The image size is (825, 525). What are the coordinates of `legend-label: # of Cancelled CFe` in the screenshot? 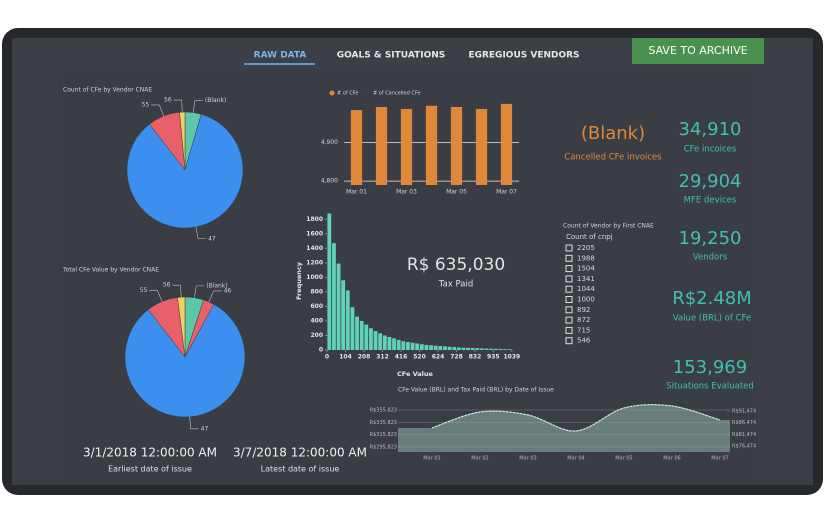 It's located at (397, 94).